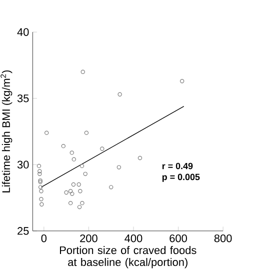 The width and height of the screenshot is (265, 272). Describe the element at coordinates (23, 98) in the screenshot. I see `y-tick-label: 35` at that location.